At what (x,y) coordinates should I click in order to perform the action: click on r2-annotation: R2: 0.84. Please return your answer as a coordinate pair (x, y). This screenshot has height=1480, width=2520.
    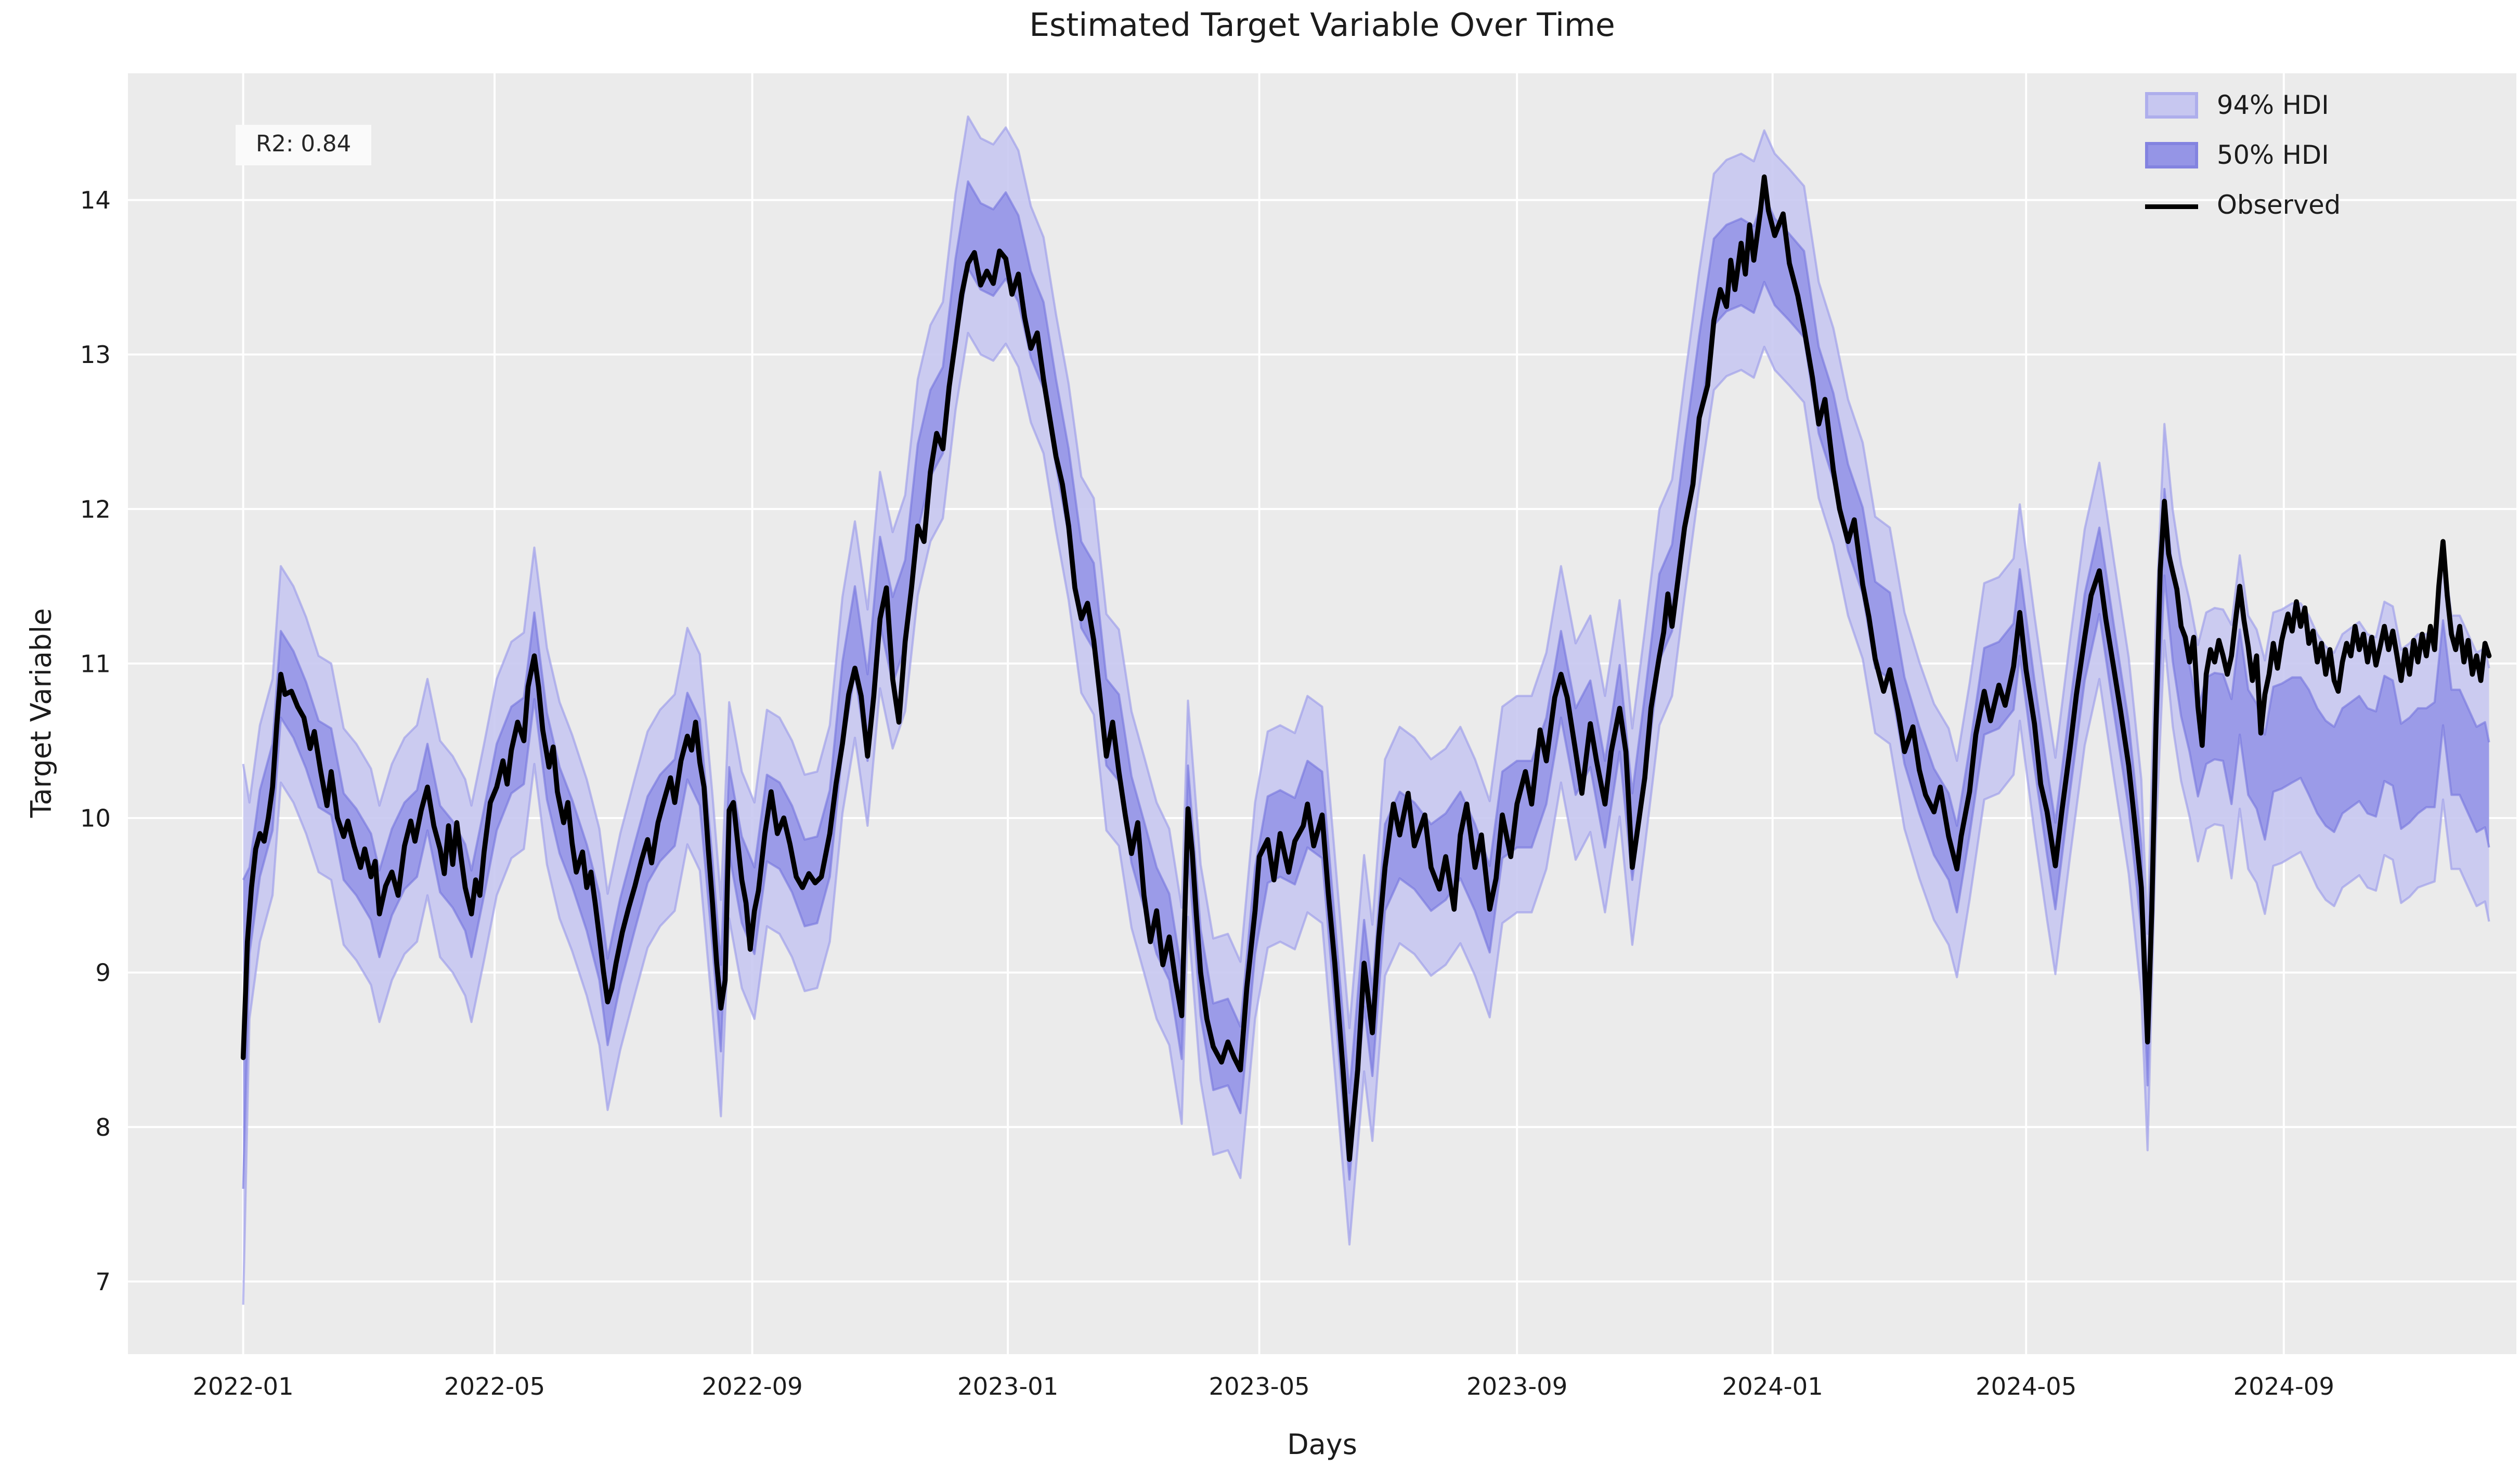
    Looking at the image, I should click on (304, 145).